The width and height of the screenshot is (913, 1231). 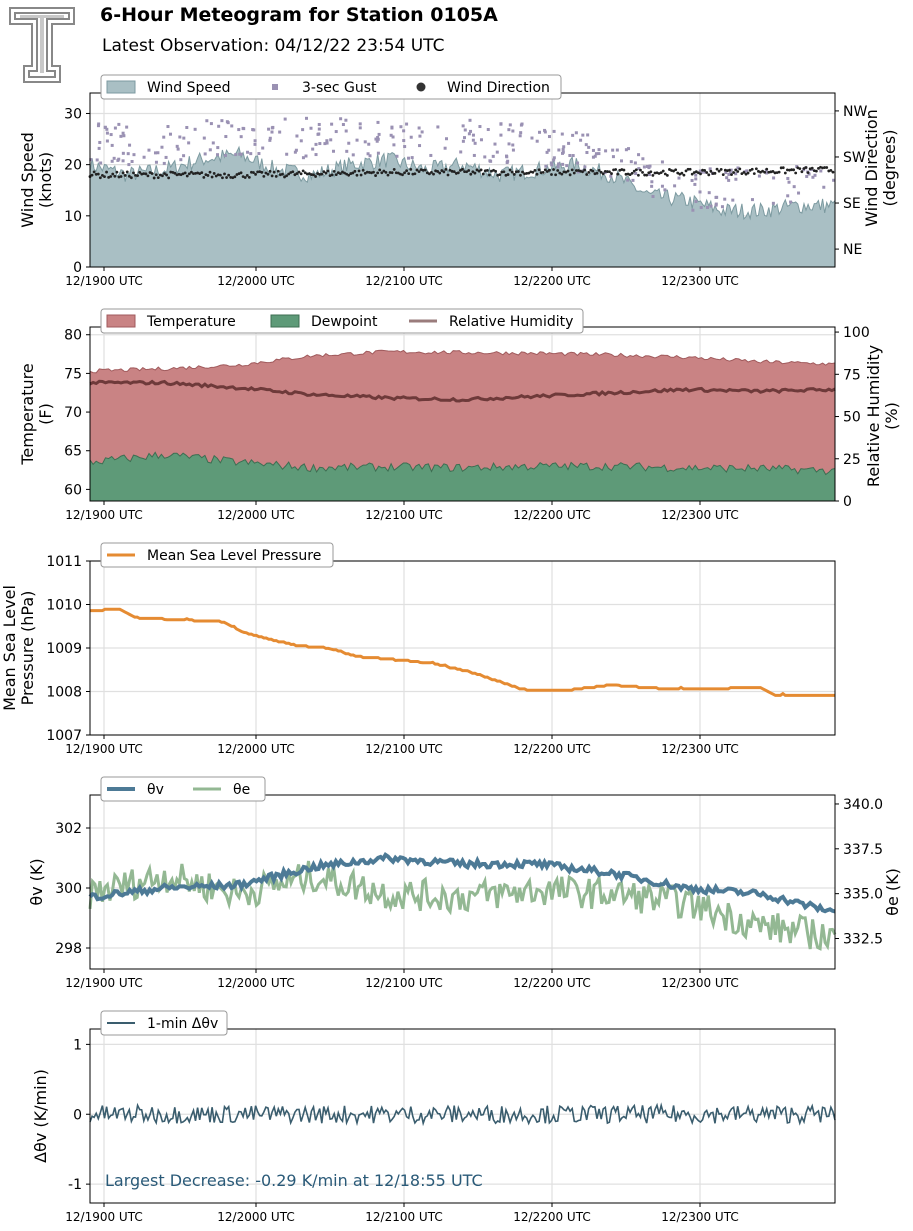 I want to click on y-tick-label: 80, so click(x=73, y=336).